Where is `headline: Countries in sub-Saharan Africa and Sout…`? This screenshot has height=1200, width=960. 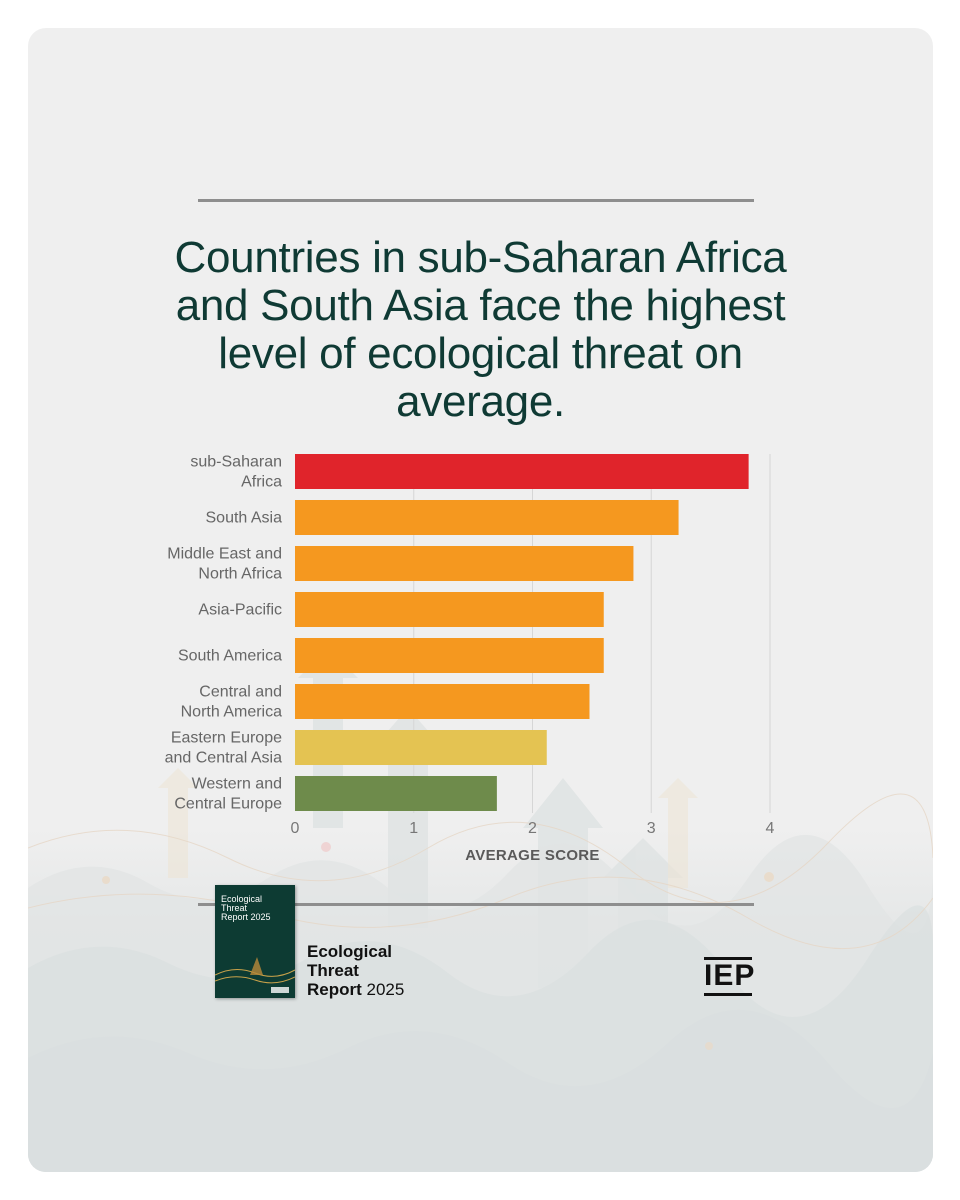
headline: Countries in sub-Saharan Africa and Sout… is located at coordinates (480, 329).